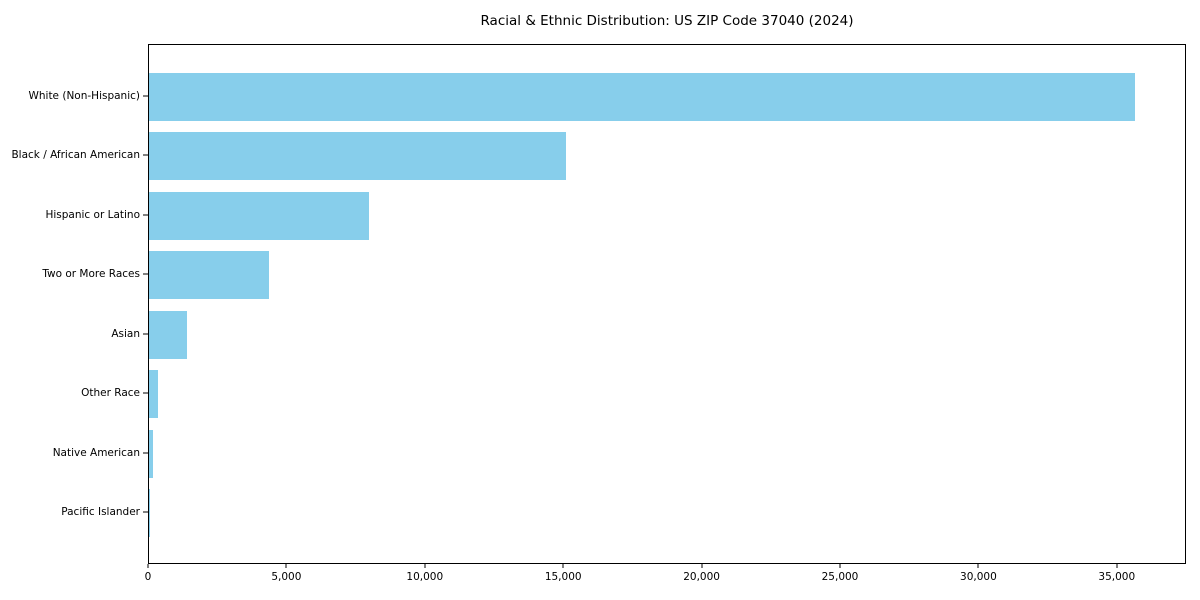 The image size is (1200, 600). Describe the element at coordinates (701, 577) in the screenshot. I see `x-tick-label: 20,000` at that location.